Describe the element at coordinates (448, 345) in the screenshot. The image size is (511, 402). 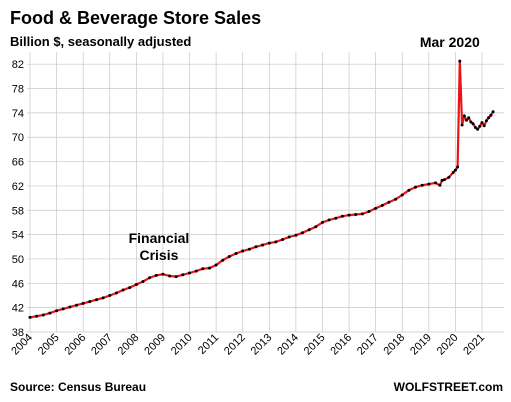
I see `x-tick-label: 2020` at that location.